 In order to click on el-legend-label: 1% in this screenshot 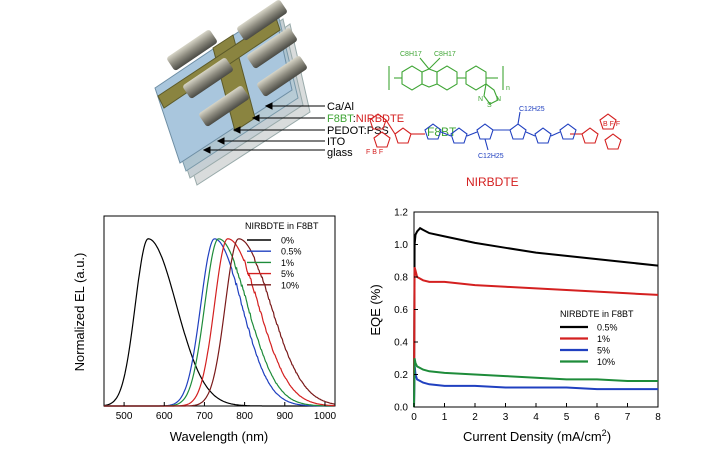, I will do `click(287, 263)`.